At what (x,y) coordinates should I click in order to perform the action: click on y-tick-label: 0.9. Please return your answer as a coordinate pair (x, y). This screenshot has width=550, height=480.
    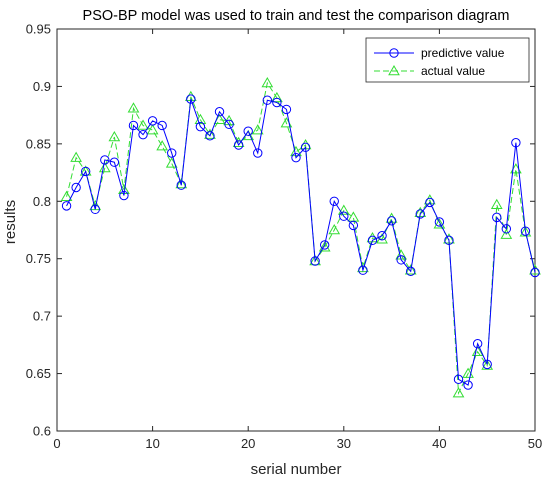
    Looking at the image, I should click on (42, 86).